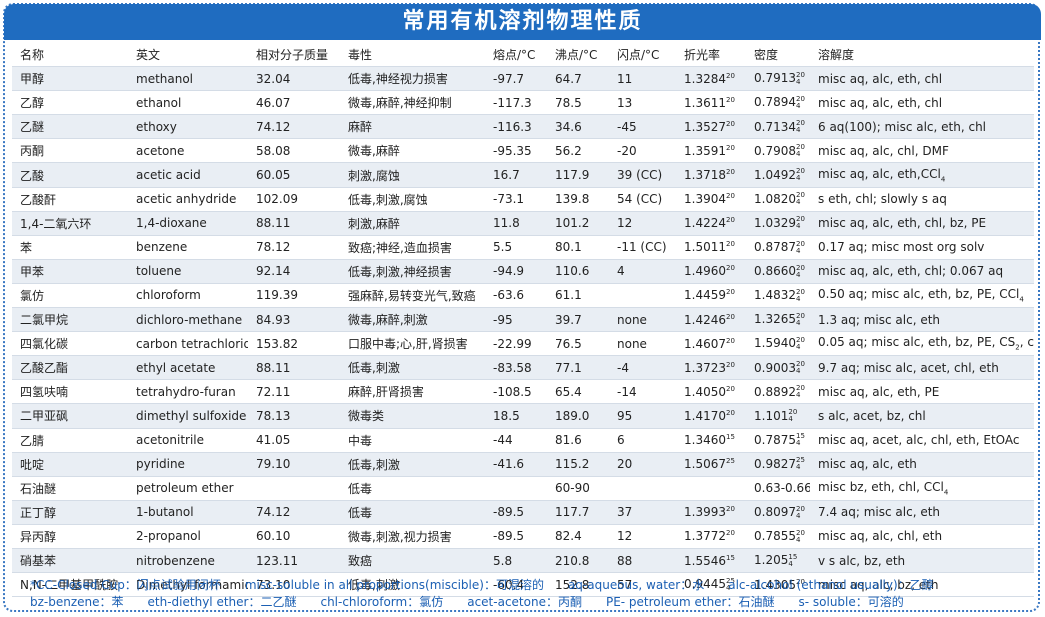 Image resolution: width=1045 pixels, height=617 pixels. I want to click on cell-text: 1.3718, so click(705, 175).